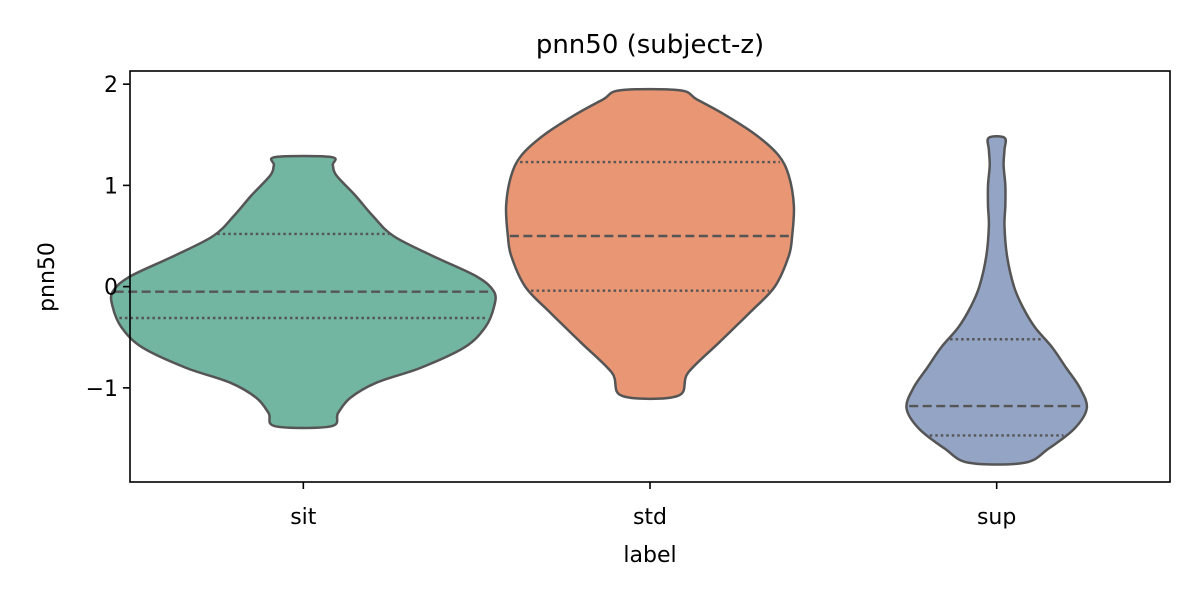  Describe the element at coordinates (649, 555) in the screenshot. I see `x-axis-label: label` at that location.